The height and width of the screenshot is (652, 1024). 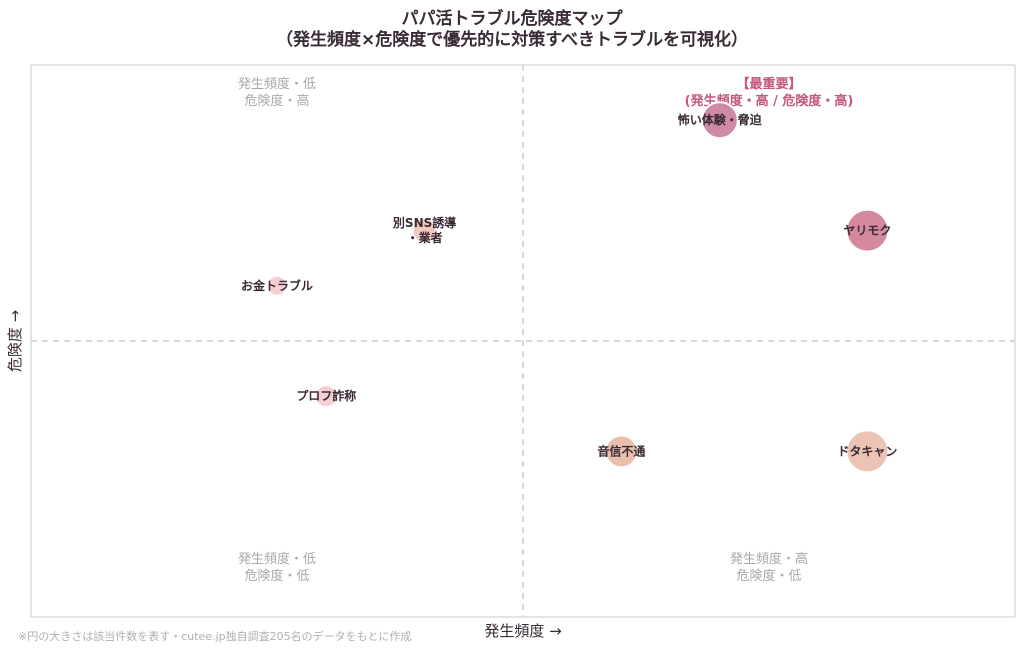 What do you see at coordinates (276, 101) in the screenshot?
I see `quadrant-top-left-line2: 危険度・高` at bounding box center [276, 101].